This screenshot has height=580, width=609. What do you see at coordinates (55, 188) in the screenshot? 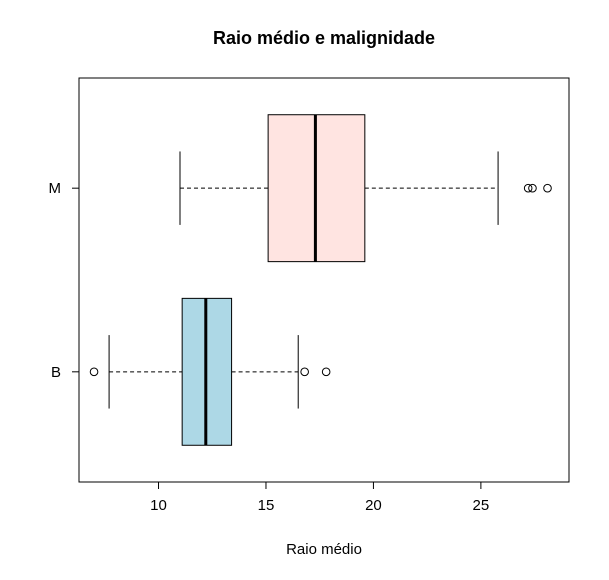
I see `y-tick-label: M` at bounding box center [55, 188].